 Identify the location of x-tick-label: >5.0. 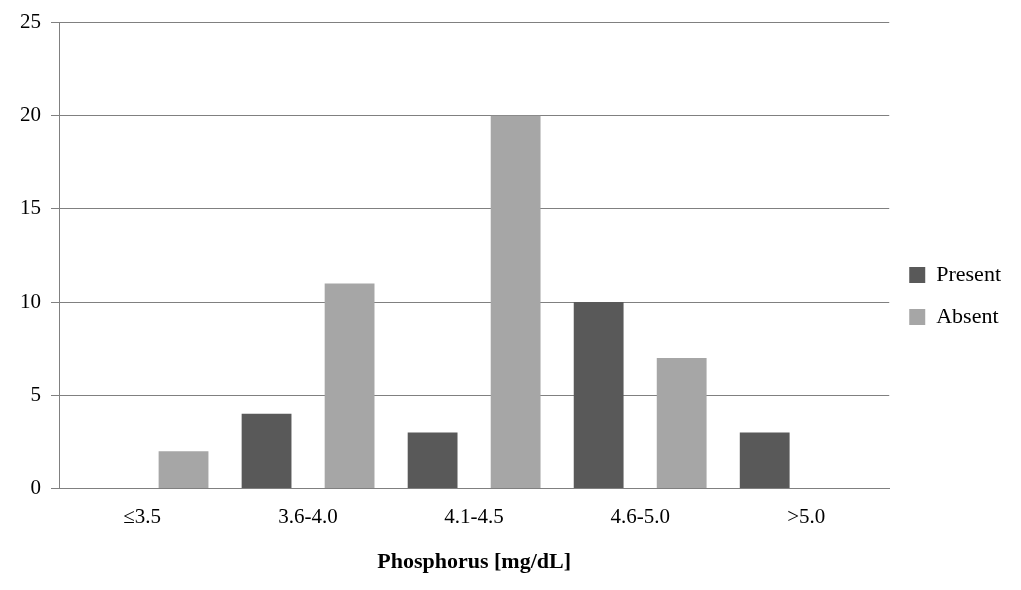
(806, 515).